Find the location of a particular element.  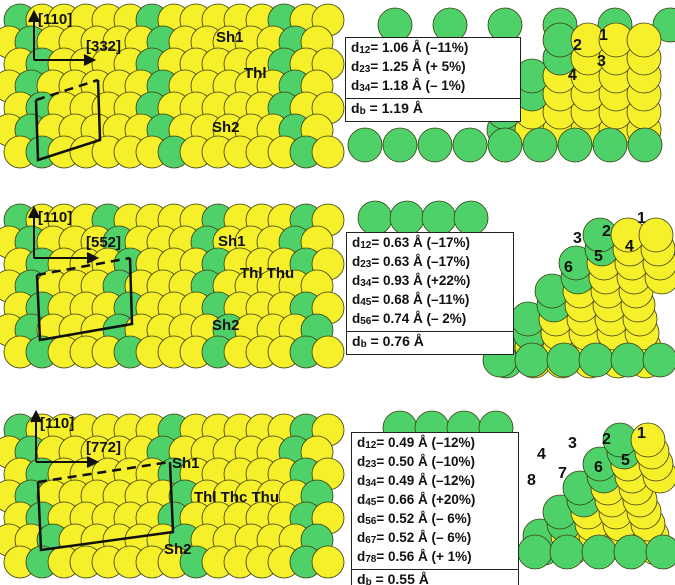

panel-3-spacing-row: d67= 0.52 Å (– 6%) is located at coordinates (414, 538).